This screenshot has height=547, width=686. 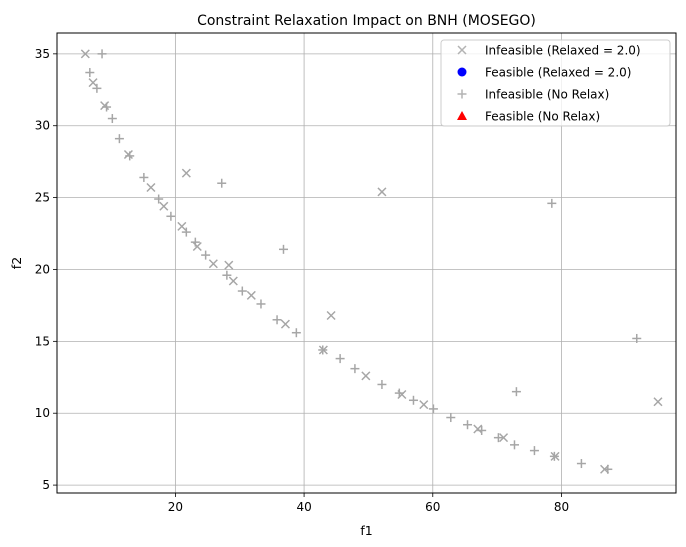 What do you see at coordinates (366, 530) in the screenshot?
I see `x-axis-label: f1` at bounding box center [366, 530].